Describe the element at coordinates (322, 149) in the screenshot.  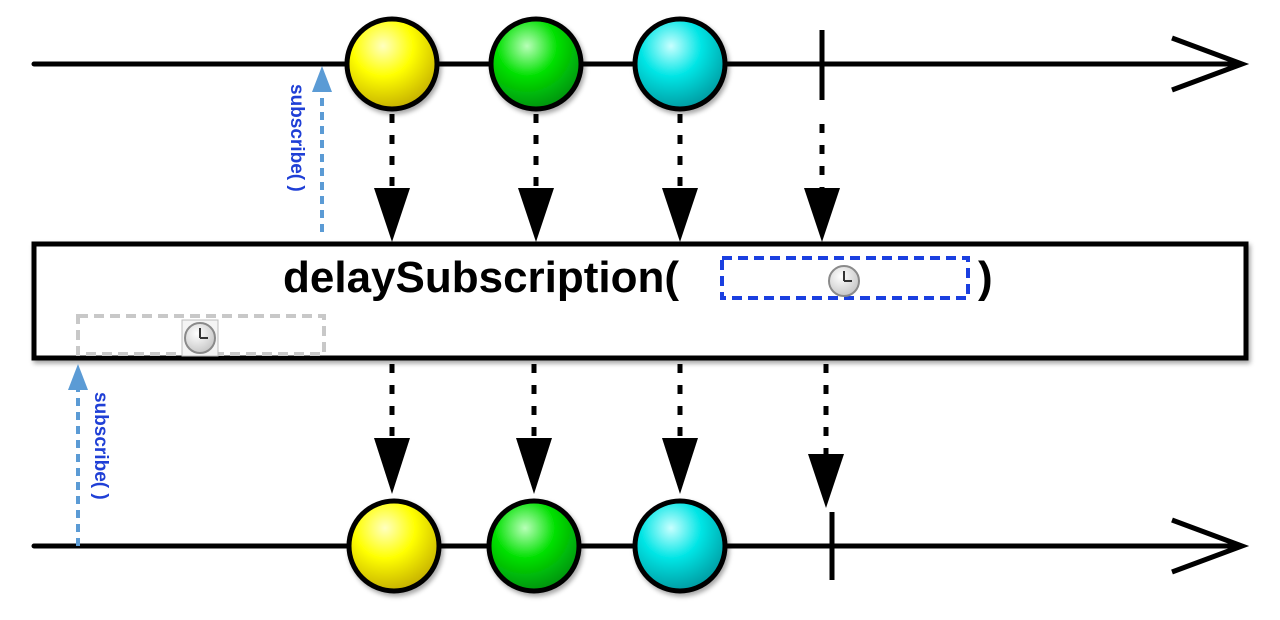
I see `source-subscribe-arrow` at that location.